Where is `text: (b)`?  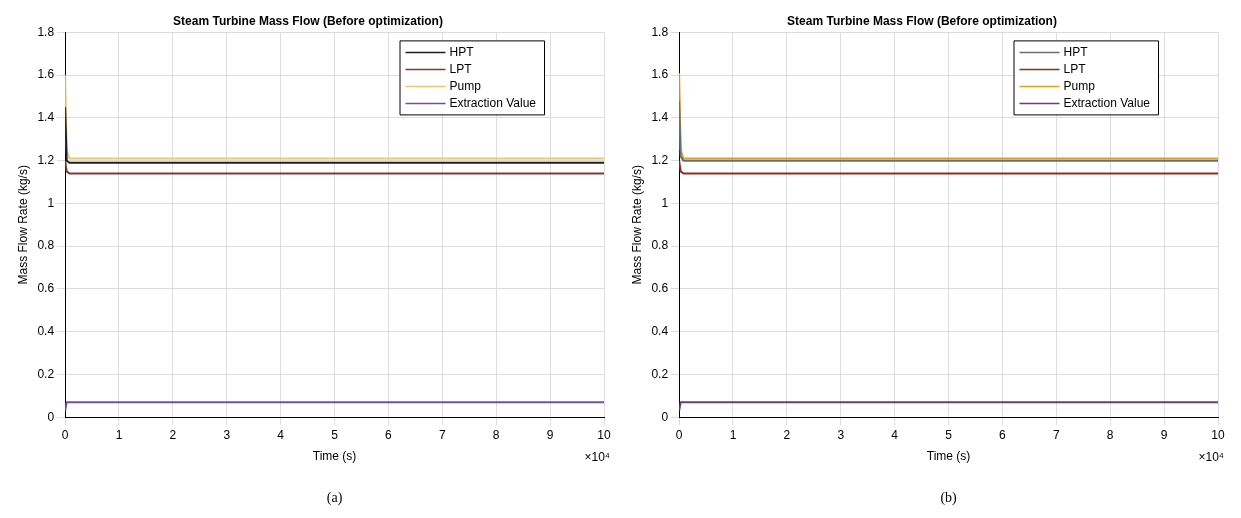
text: (b) is located at coordinates (949, 498).